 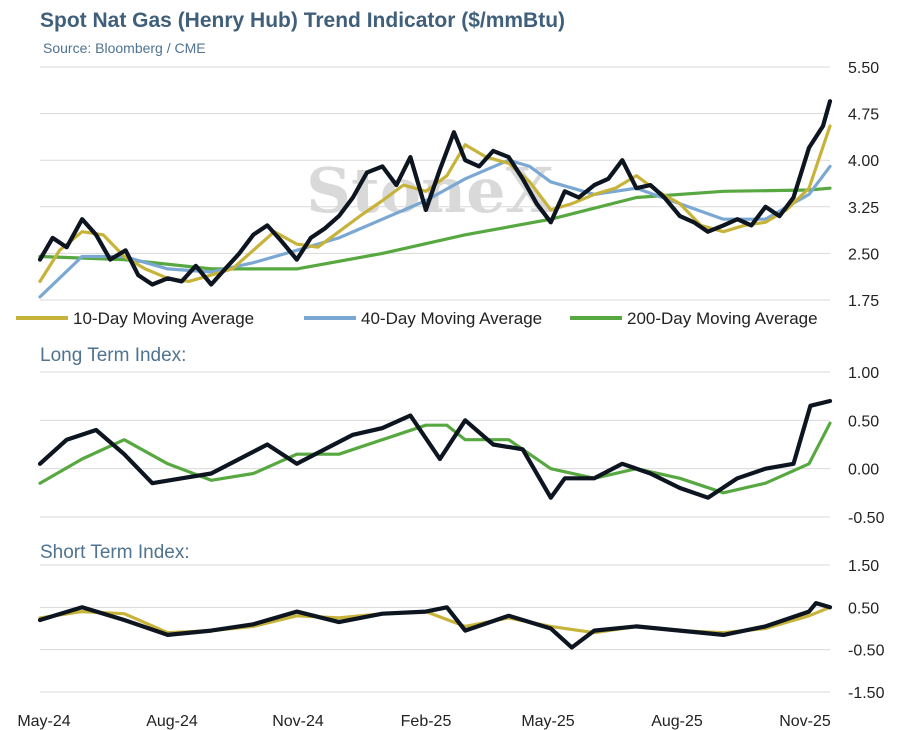 I want to click on long-y-tick-label: -0.50, so click(x=866, y=518).